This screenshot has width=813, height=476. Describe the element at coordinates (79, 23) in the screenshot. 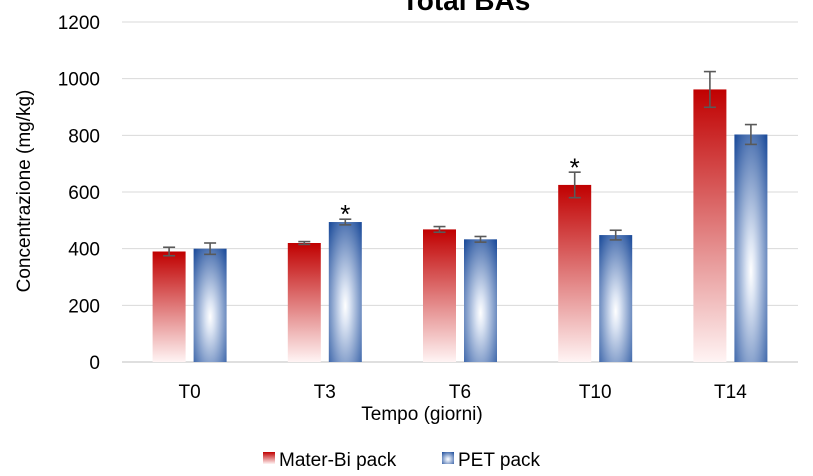

I see `y-tick-label: 1200` at that location.